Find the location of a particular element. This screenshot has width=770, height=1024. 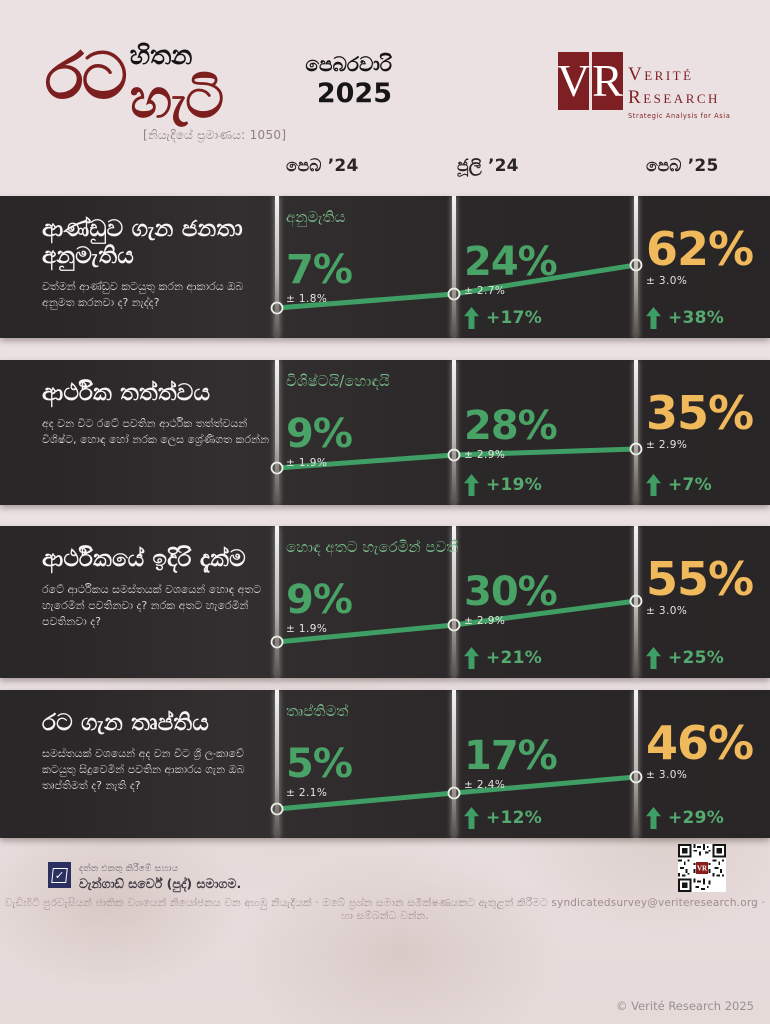

brand-logo: රට හිතන හැටි is located at coordinates (134, 82).